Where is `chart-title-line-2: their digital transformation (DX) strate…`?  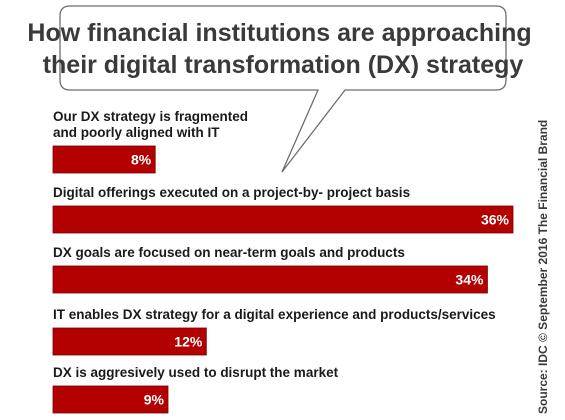
chart-title-line-2: their digital transformation (DX) strate… is located at coordinates (283, 65).